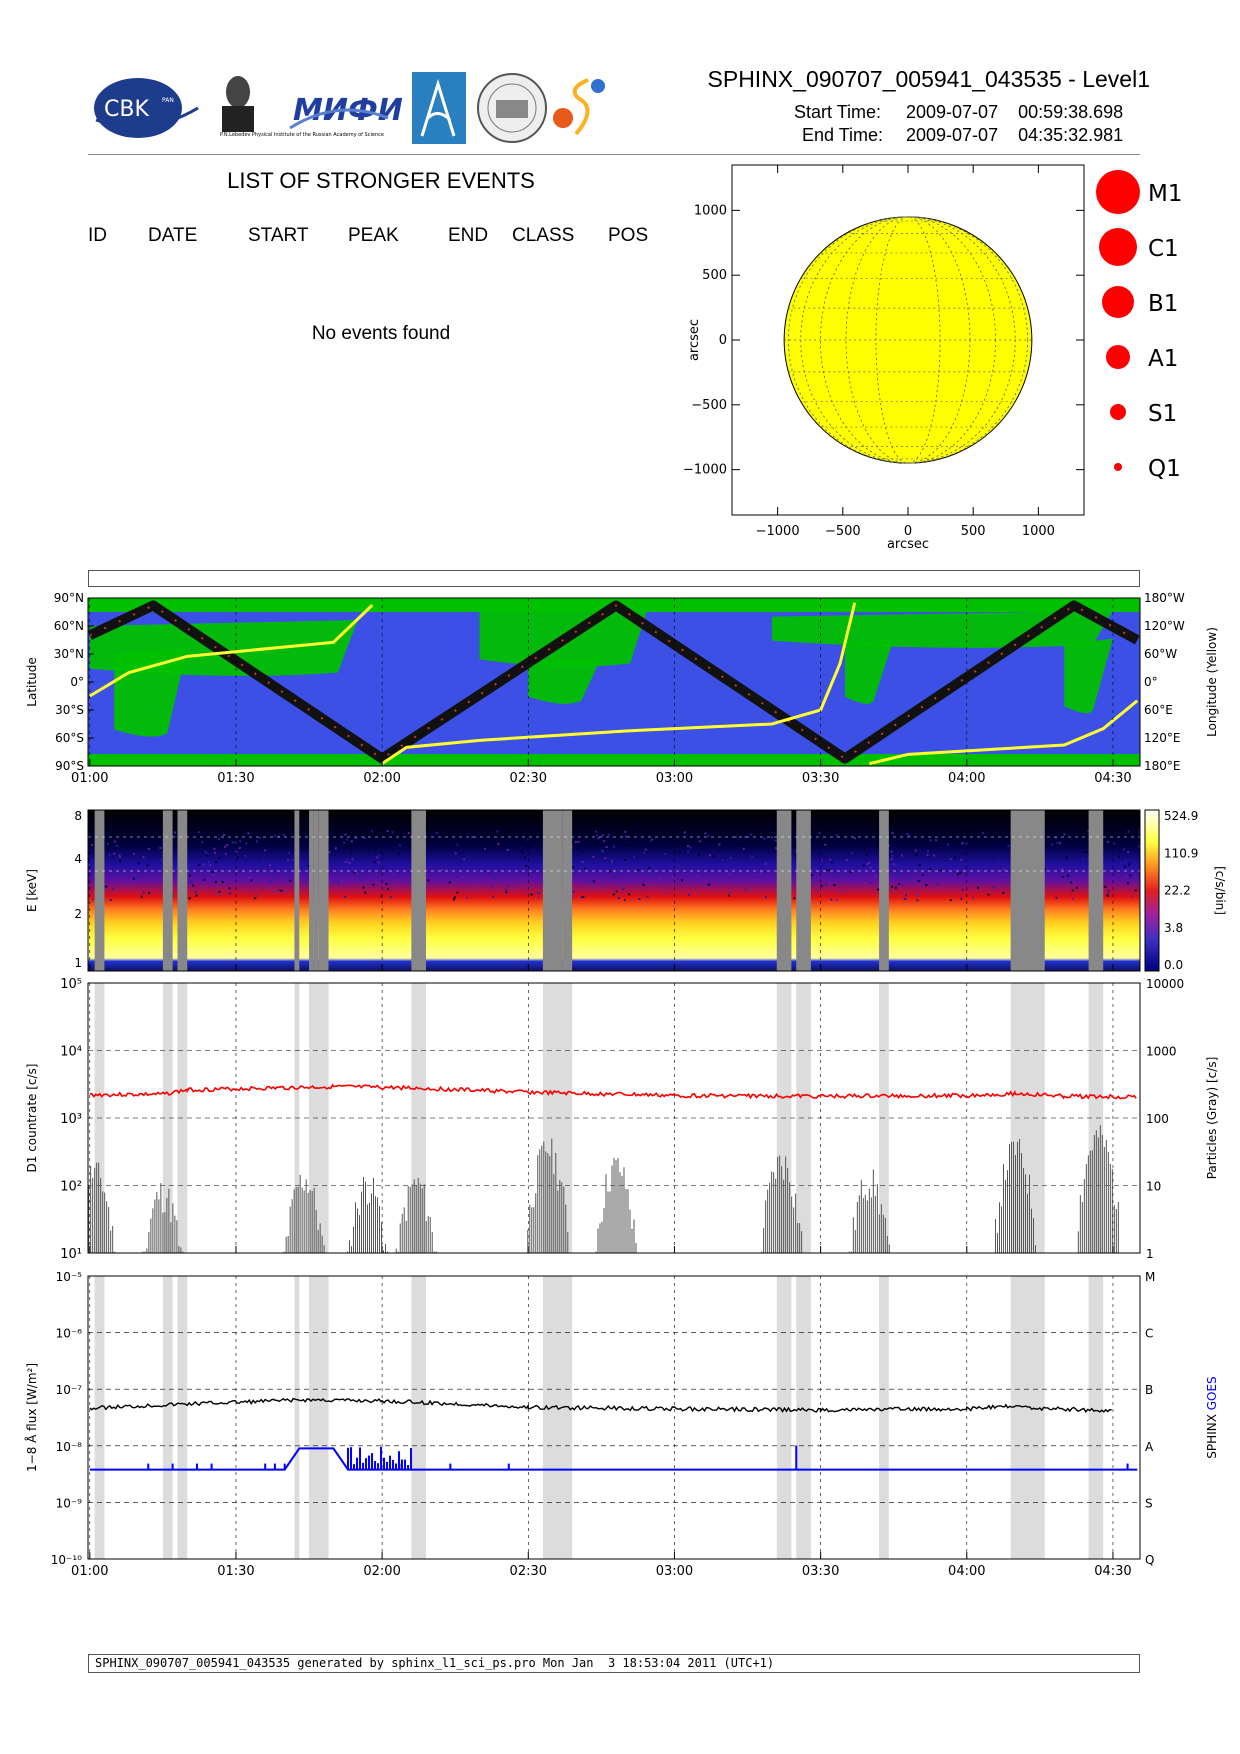  Describe the element at coordinates (614, 154) in the screenshot. I see `header-divider` at that location.